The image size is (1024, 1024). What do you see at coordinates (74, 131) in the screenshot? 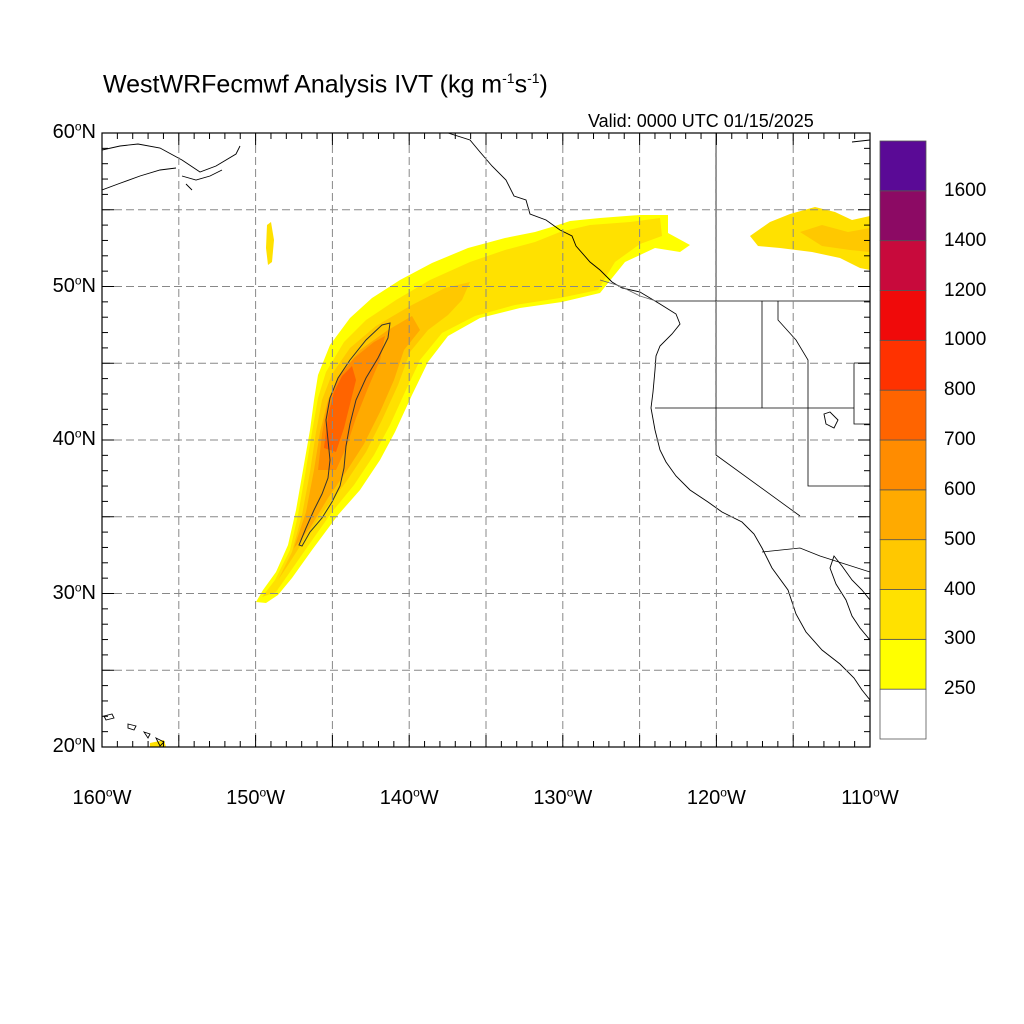
I see `lat-tick-label: 60oN` at bounding box center [74, 131].